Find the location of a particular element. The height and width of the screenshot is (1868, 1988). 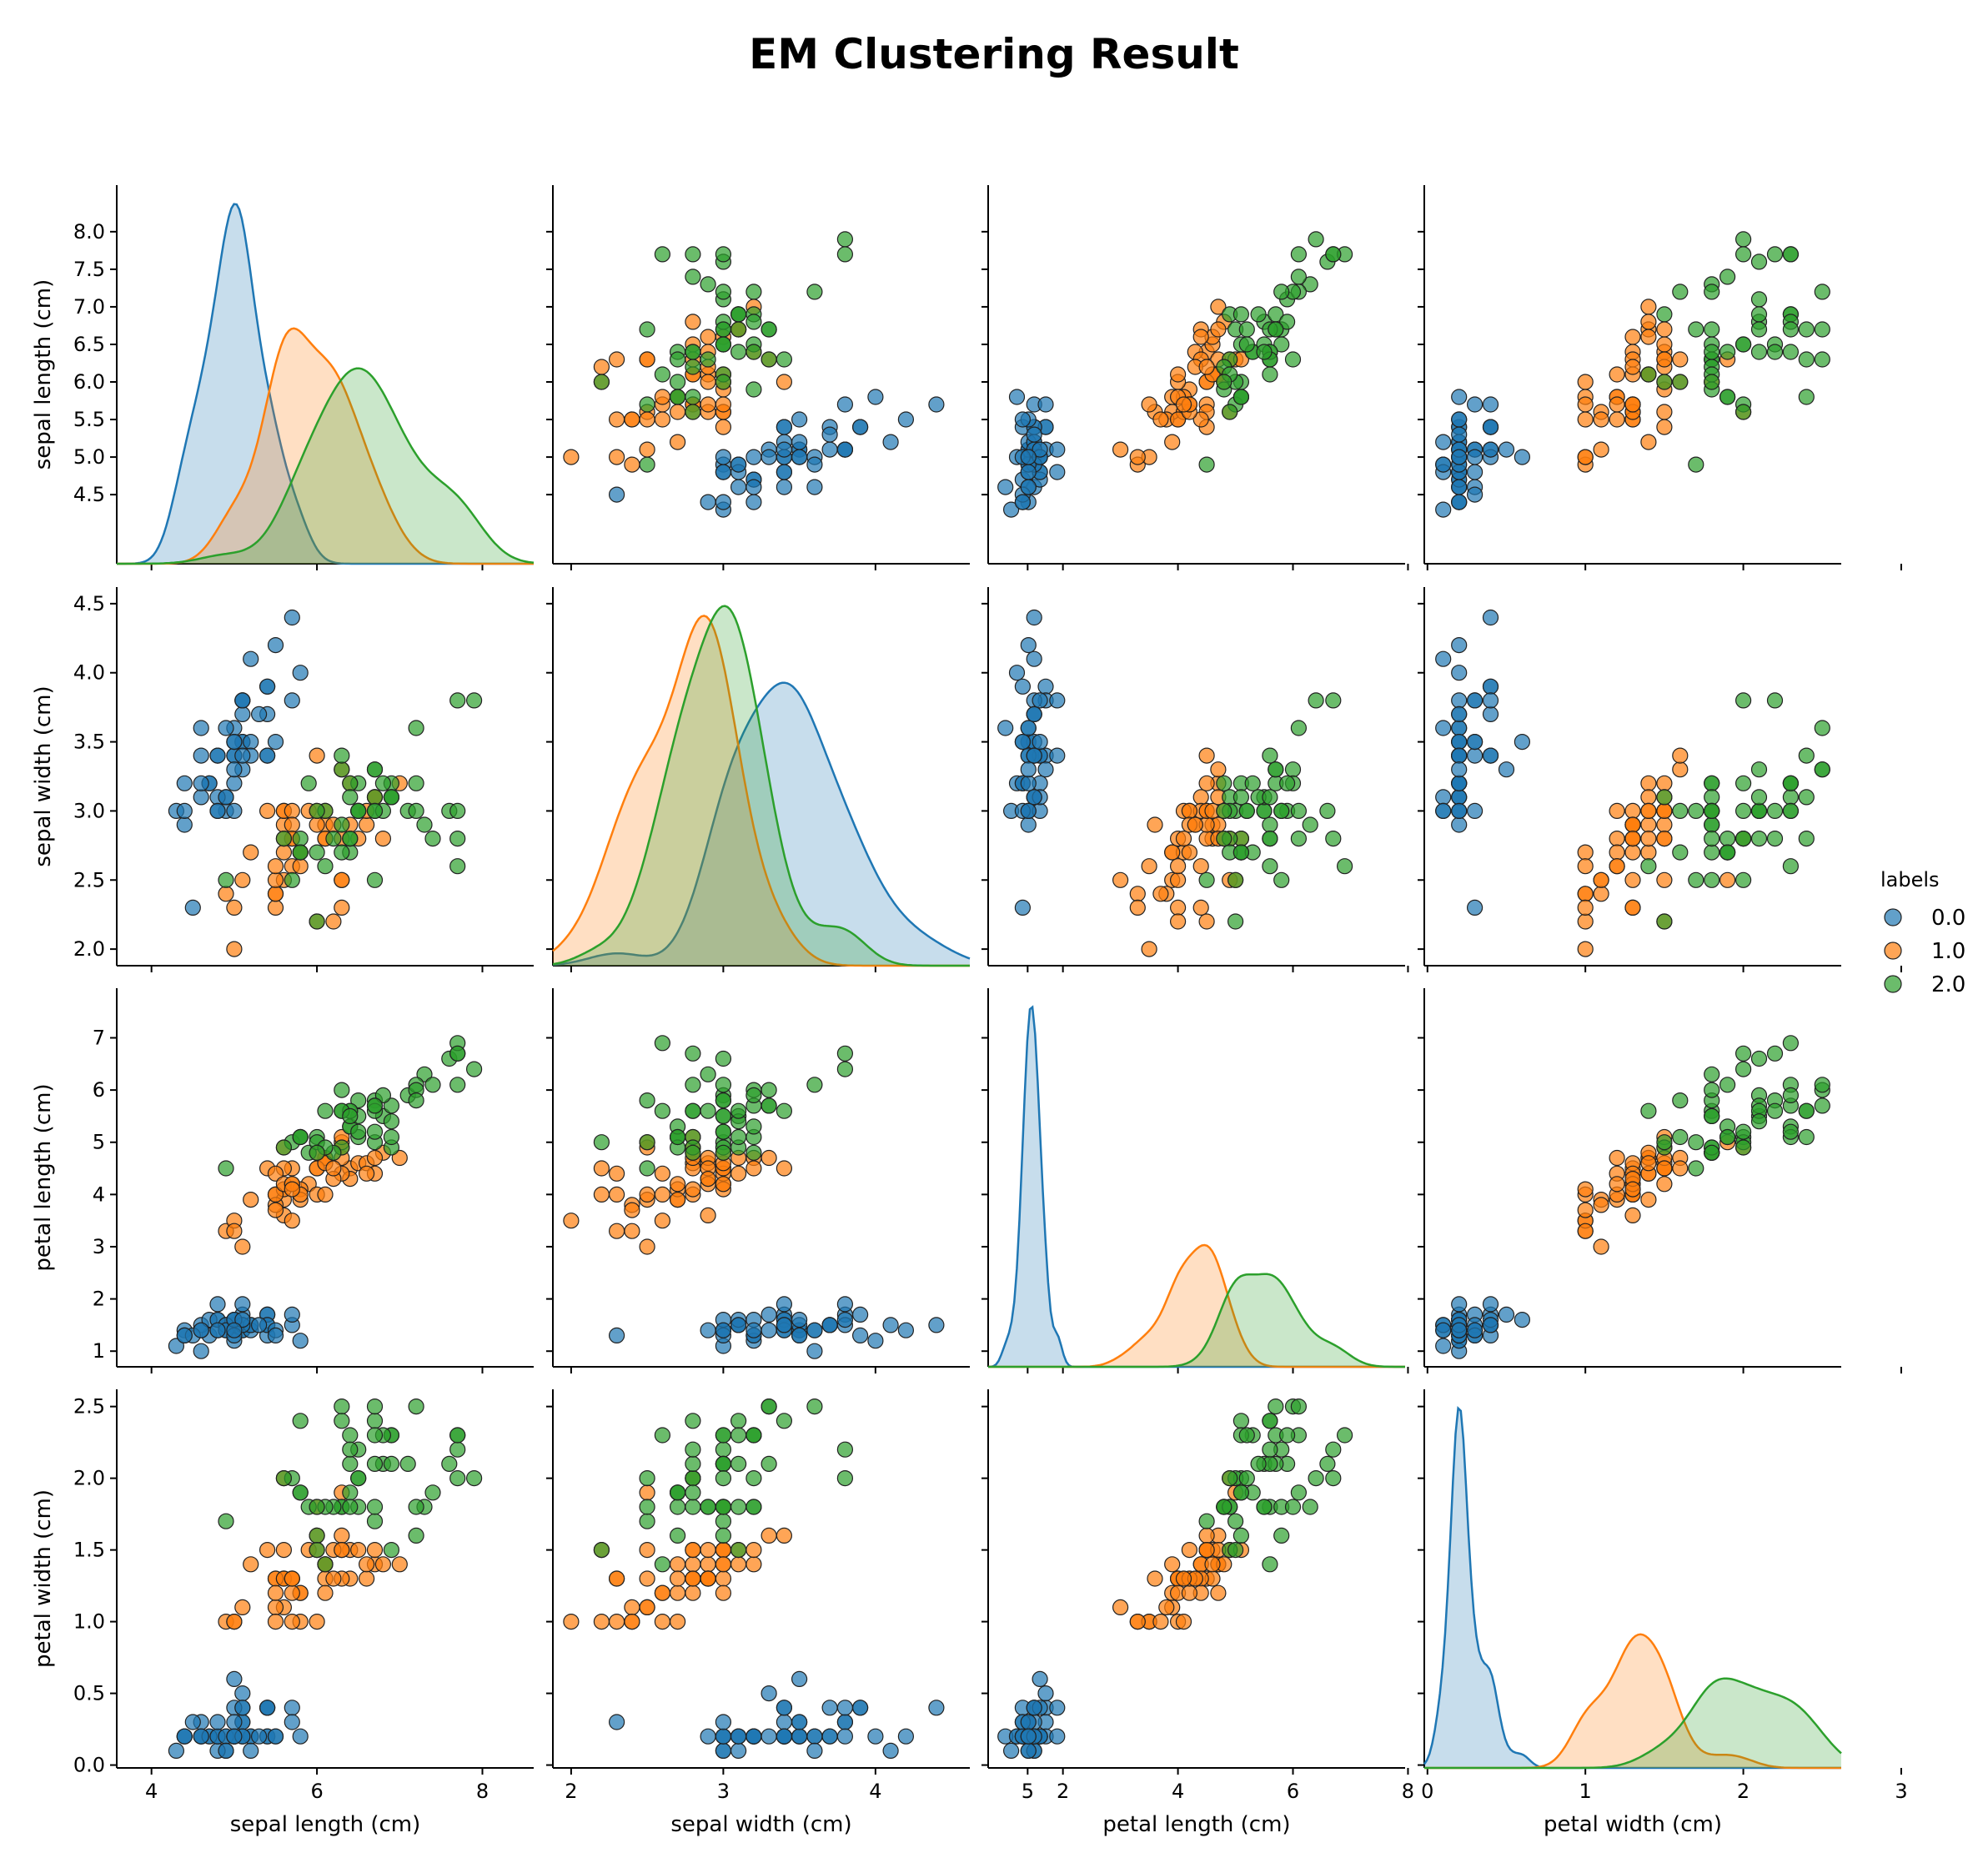

legend-label-2.0: 2.0 is located at coordinates (1948, 984).